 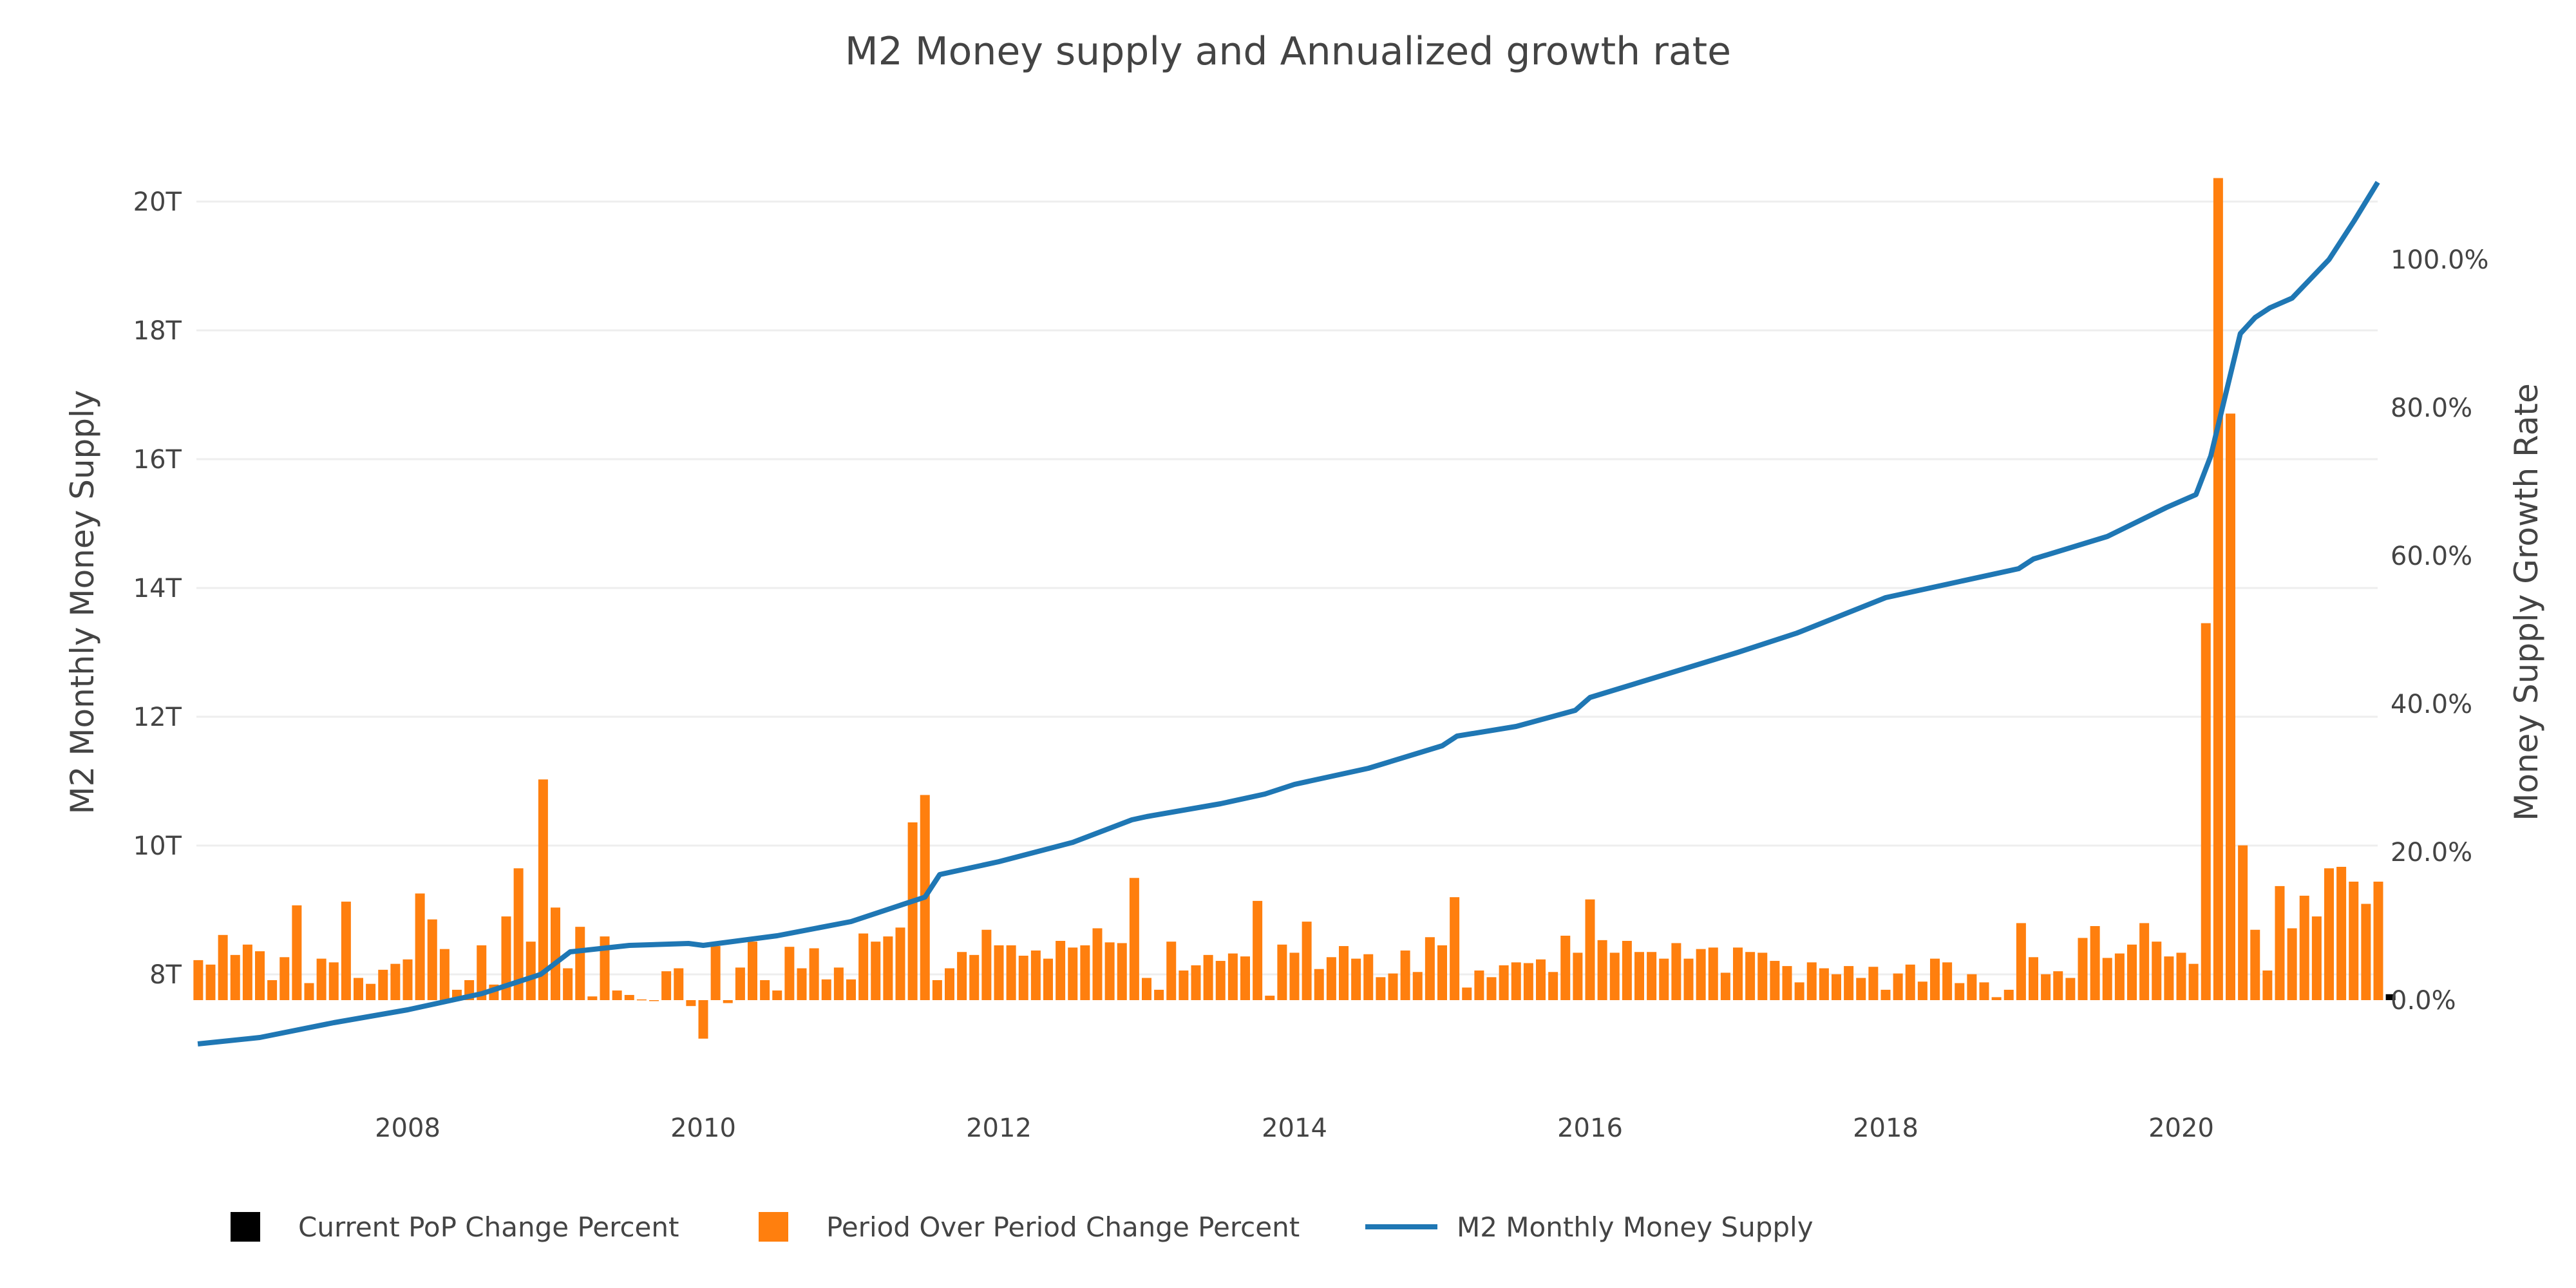 What do you see at coordinates (2526, 602) in the screenshot?
I see `y-right-axis-title: Money Supply Growth Rate` at bounding box center [2526, 602].